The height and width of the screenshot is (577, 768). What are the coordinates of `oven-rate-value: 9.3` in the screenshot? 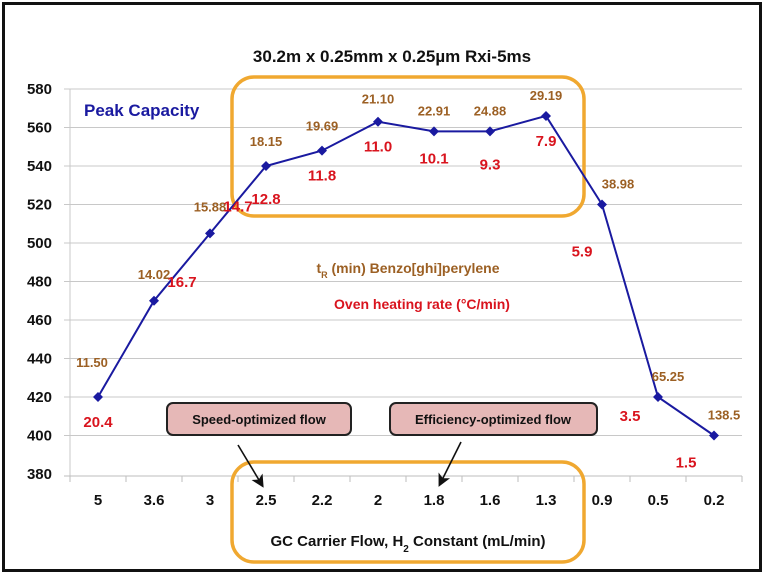 It's located at (490, 164).